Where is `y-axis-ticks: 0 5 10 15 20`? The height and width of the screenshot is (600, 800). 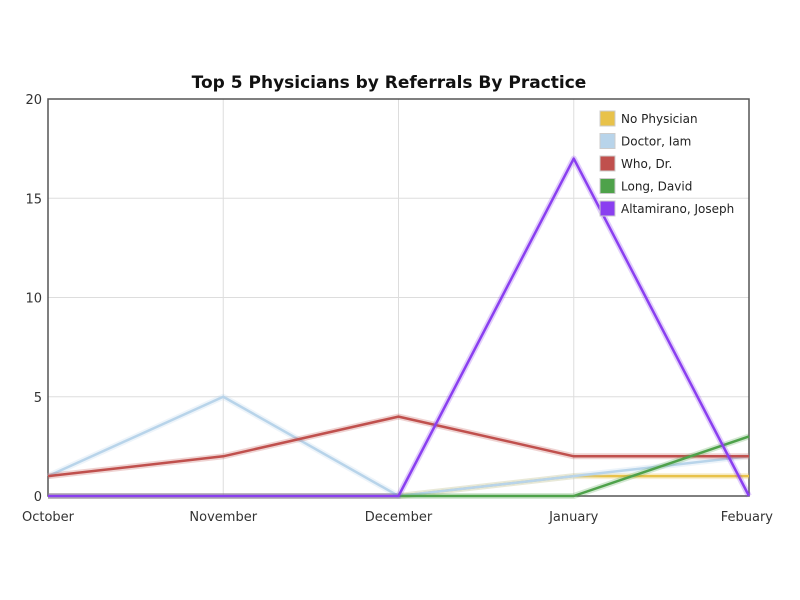 y-axis-ticks: 0 5 10 15 20 is located at coordinates (33, 299).